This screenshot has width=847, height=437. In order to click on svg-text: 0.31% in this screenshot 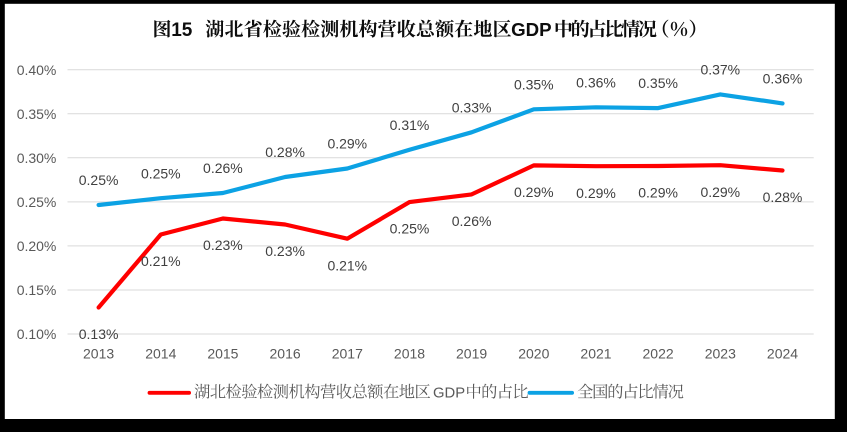, I will do `click(410, 125)`.